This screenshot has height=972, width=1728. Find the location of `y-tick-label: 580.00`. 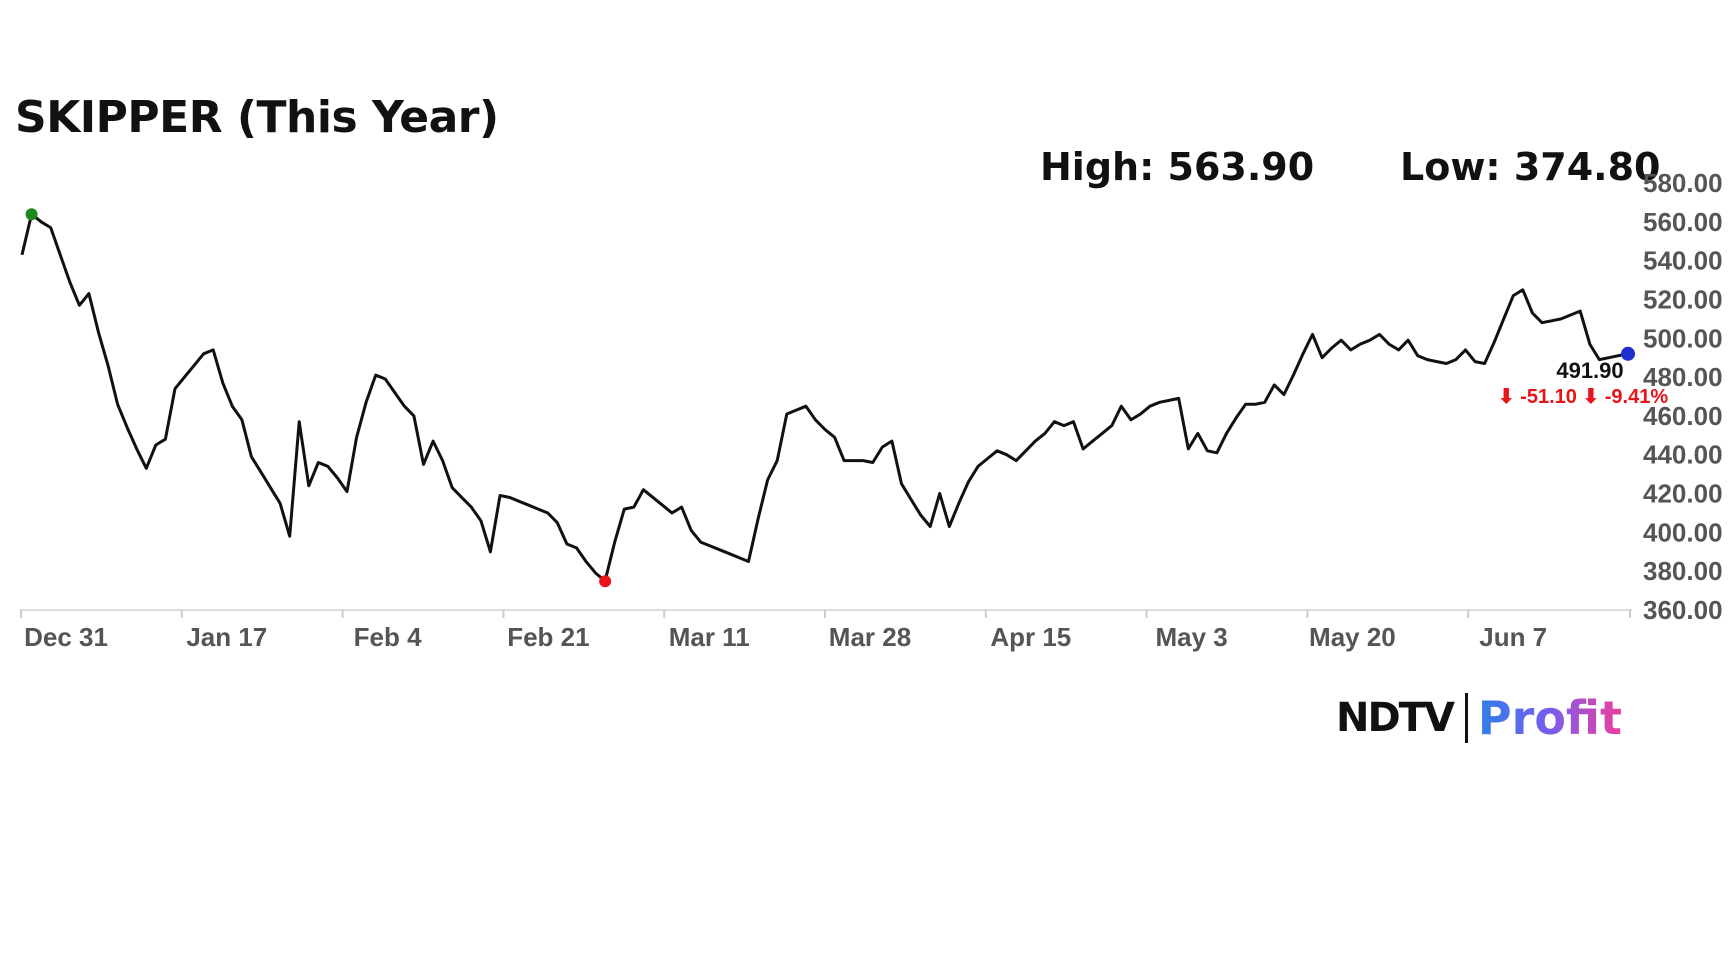

y-tick-label: 580.00 is located at coordinates (1683, 183).